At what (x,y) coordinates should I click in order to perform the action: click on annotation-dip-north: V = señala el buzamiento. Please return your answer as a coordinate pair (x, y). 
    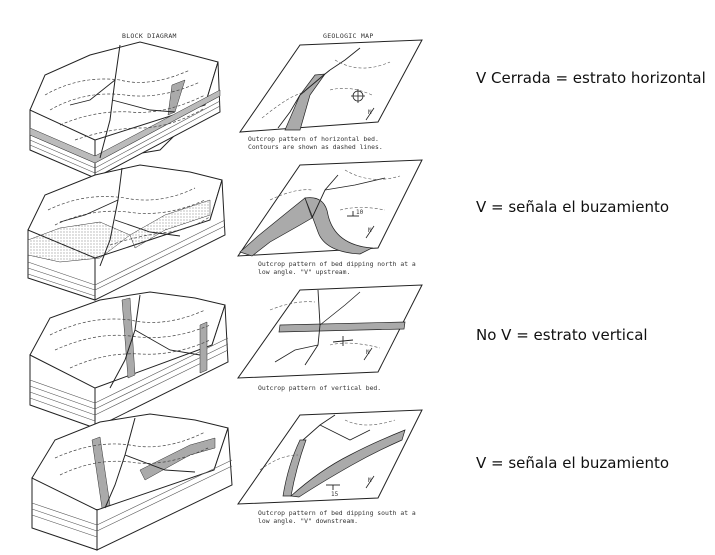
    Looking at the image, I should click on (573, 207).